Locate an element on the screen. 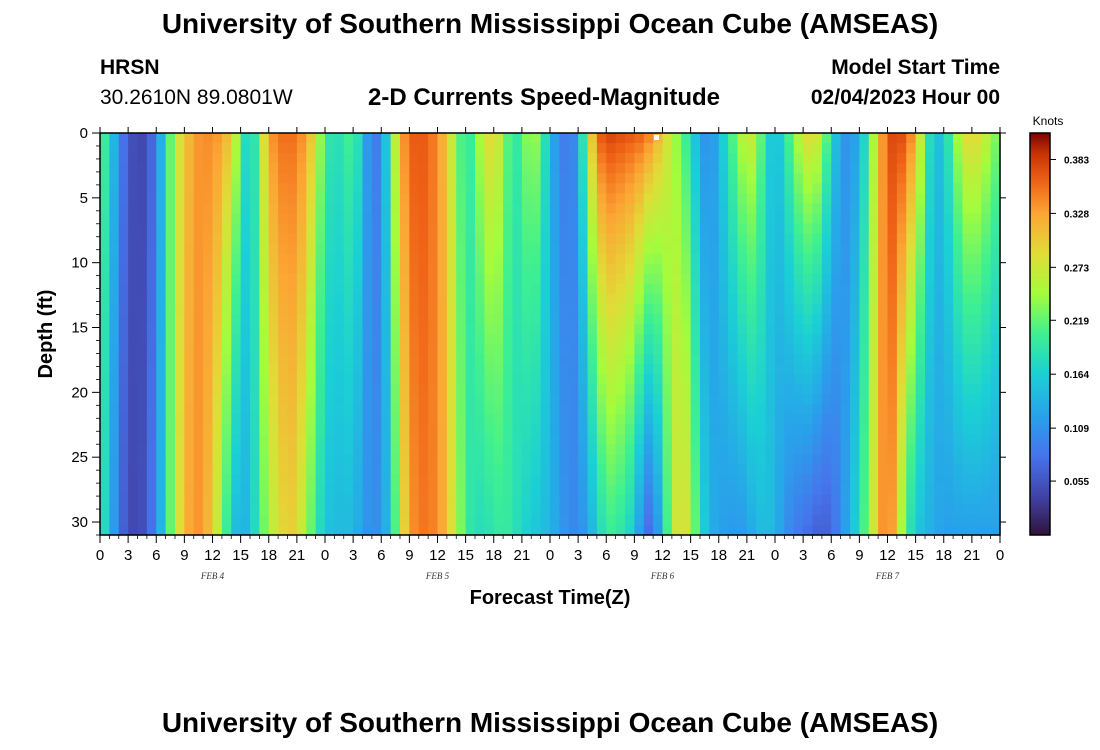 Image resolution: width=1100 pixels, height=750 pixels. y-tick-label: 15 is located at coordinates (79, 328).